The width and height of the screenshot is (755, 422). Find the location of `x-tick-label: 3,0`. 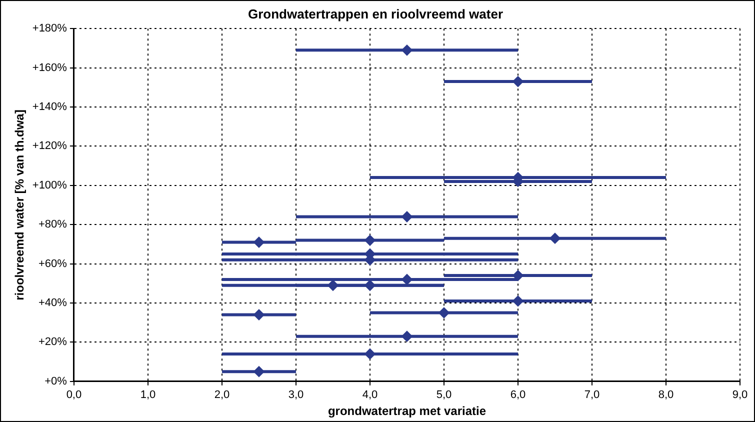

x-tick-label: 3,0 is located at coordinates (296, 395).